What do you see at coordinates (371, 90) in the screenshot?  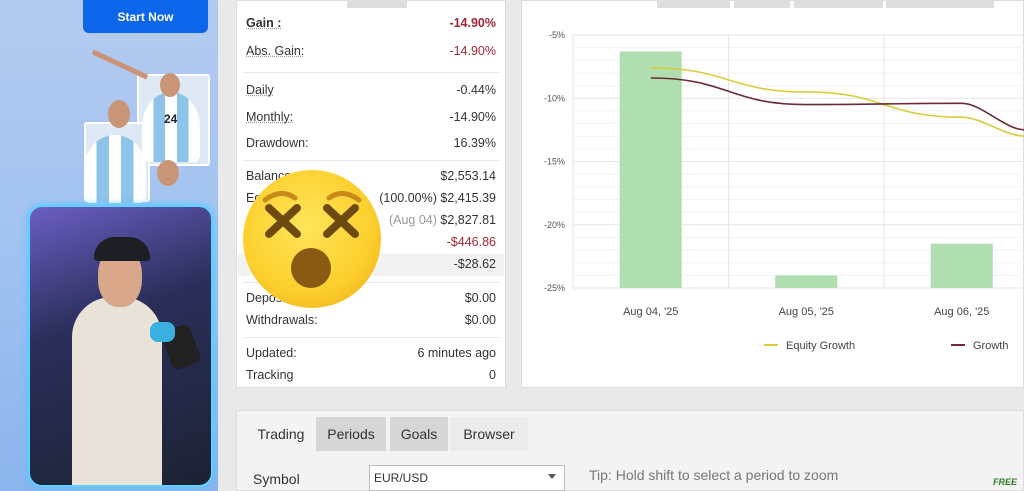 I see `stat-daily: Daily -0.44%` at bounding box center [371, 90].